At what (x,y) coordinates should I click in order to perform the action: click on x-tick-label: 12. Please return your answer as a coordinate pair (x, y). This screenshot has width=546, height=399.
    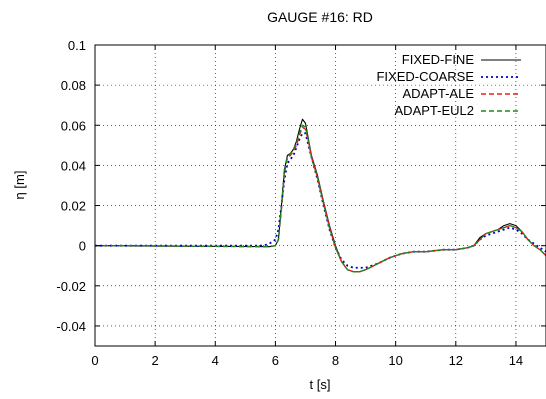
    Looking at the image, I should click on (456, 360).